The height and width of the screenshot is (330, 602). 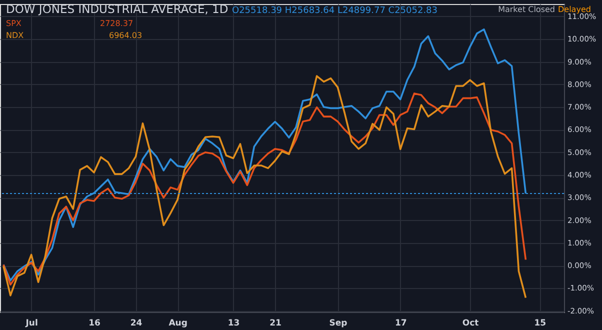 What do you see at coordinates (178, 323) in the screenshot?
I see `x-tick-label: Aug` at bounding box center [178, 323].